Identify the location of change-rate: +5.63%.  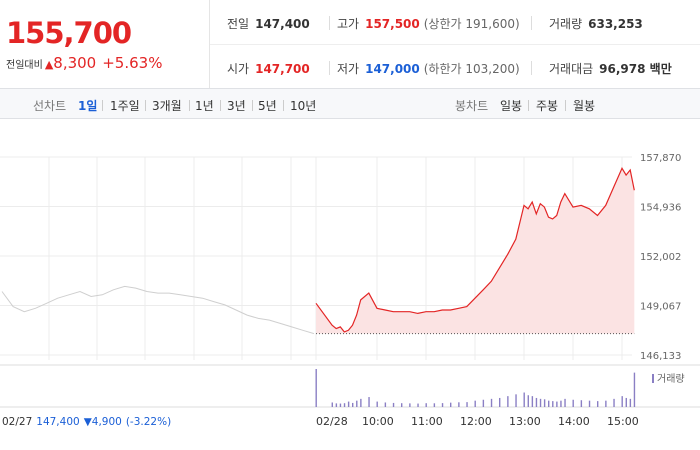
(132, 63).